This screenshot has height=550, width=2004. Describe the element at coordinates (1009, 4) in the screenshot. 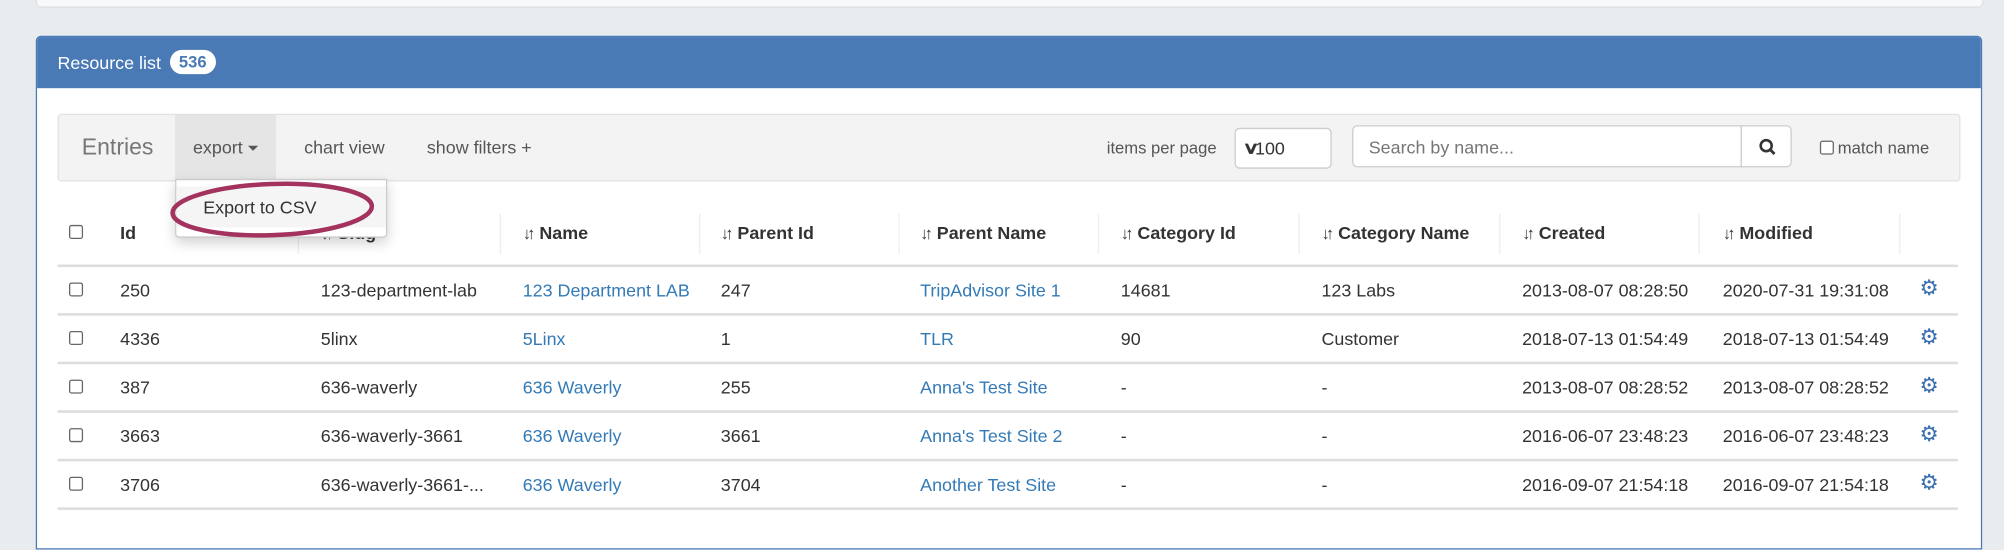

I see `top-card` at that location.